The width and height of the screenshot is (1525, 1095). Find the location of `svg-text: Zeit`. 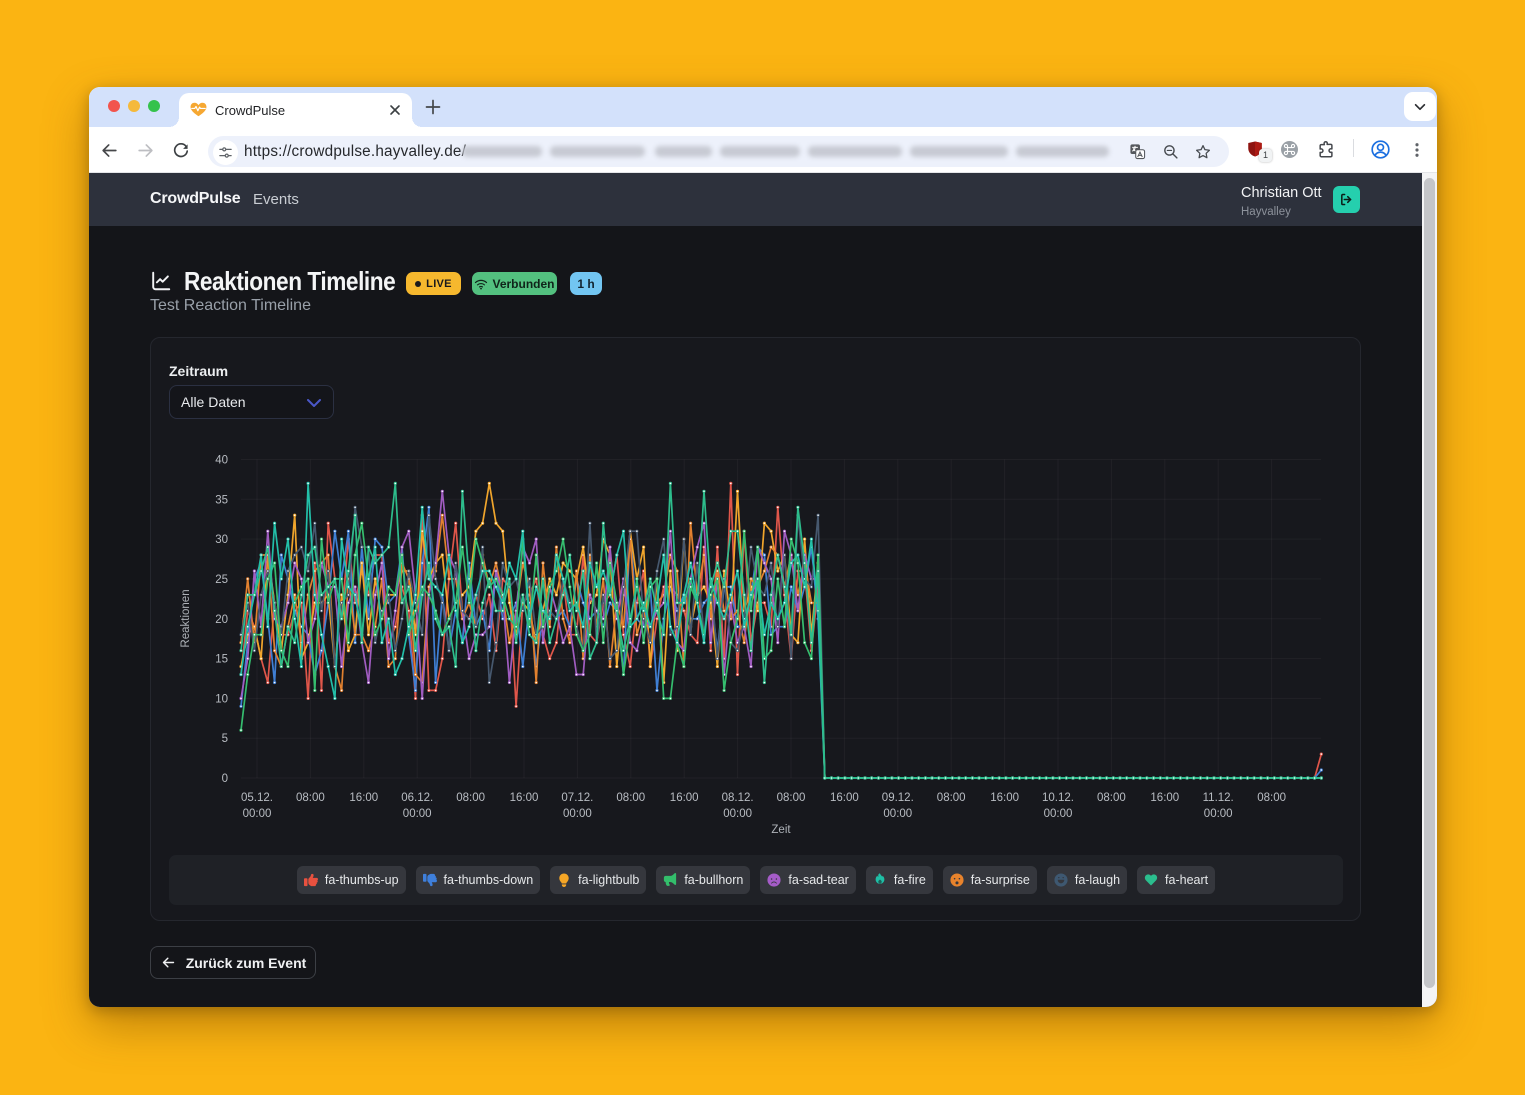

svg-text: Zeit is located at coordinates (781, 830).